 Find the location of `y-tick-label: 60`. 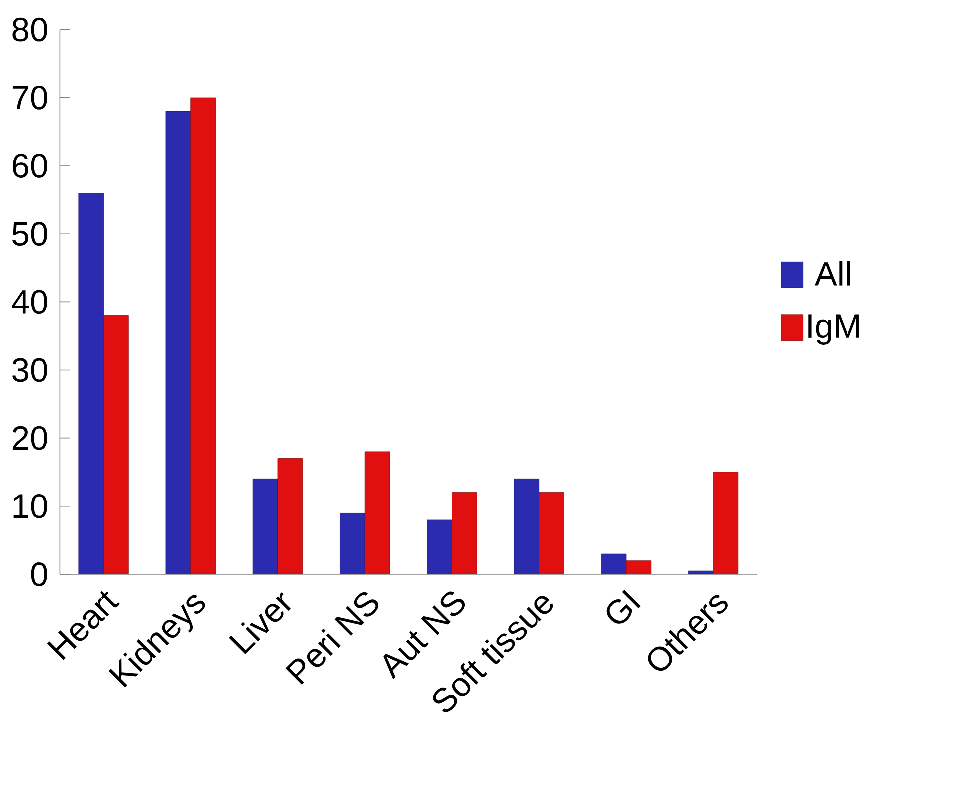

y-tick-label: 60 is located at coordinates (30, 166).